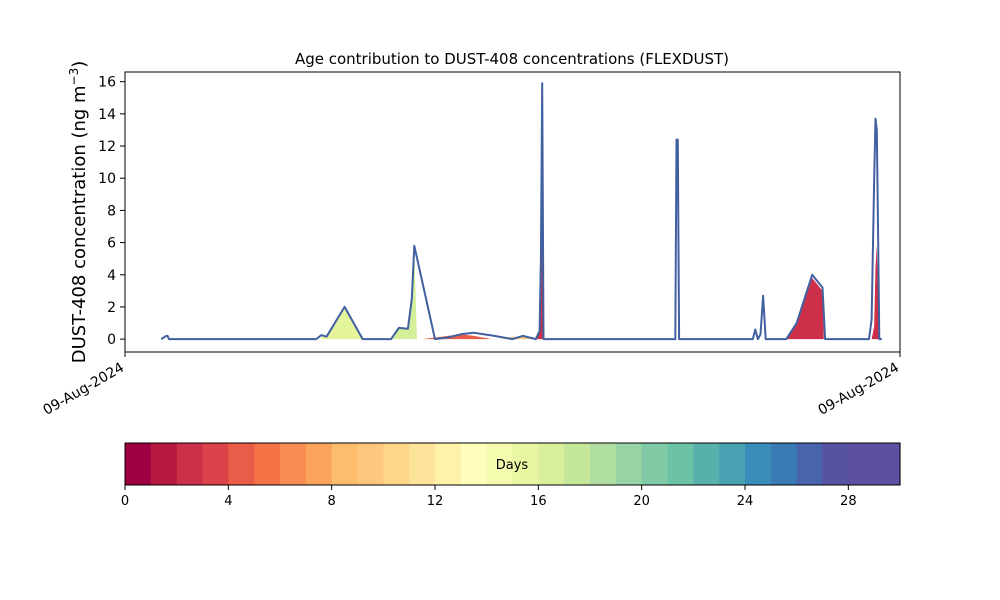 Image resolution: width=1000 pixels, height=600 pixels. What do you see at coordinates (107, 179) in the screenshot?
I see `y-tick-label: 10` at bounding box center [107, 179].